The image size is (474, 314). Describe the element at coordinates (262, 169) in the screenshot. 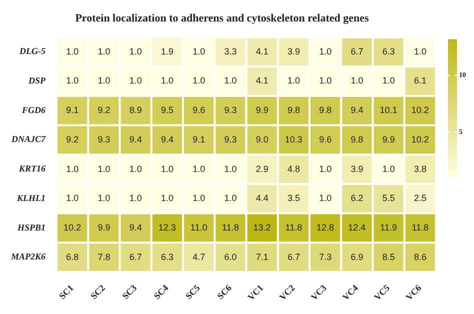

I see `data-label: 2.9` at that location.